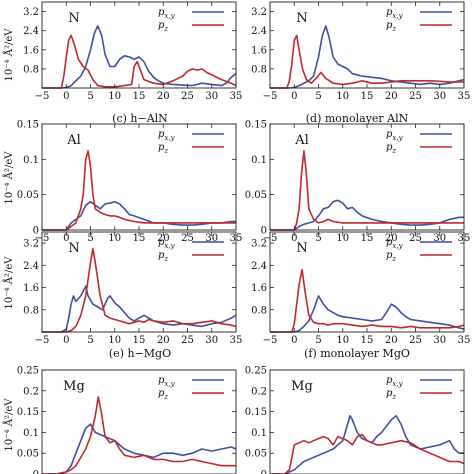 This screenshot has height=474, width=474. What do you see at coordinates (140, 353) in the screenshot?
I see `title-e: (e) h−MgO` at bounding box center [140, 353].